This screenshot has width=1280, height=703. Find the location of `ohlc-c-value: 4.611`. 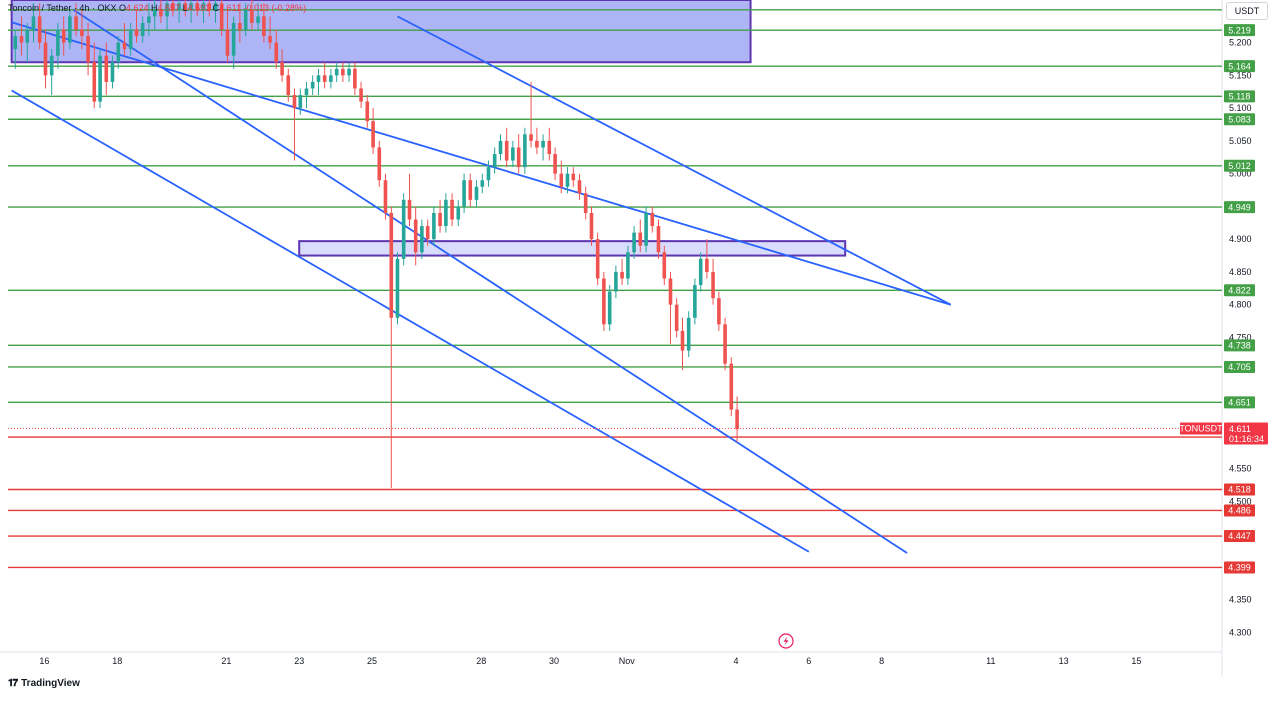

ohlc-c-value: 4.611 is located at coordinates (230, 8).